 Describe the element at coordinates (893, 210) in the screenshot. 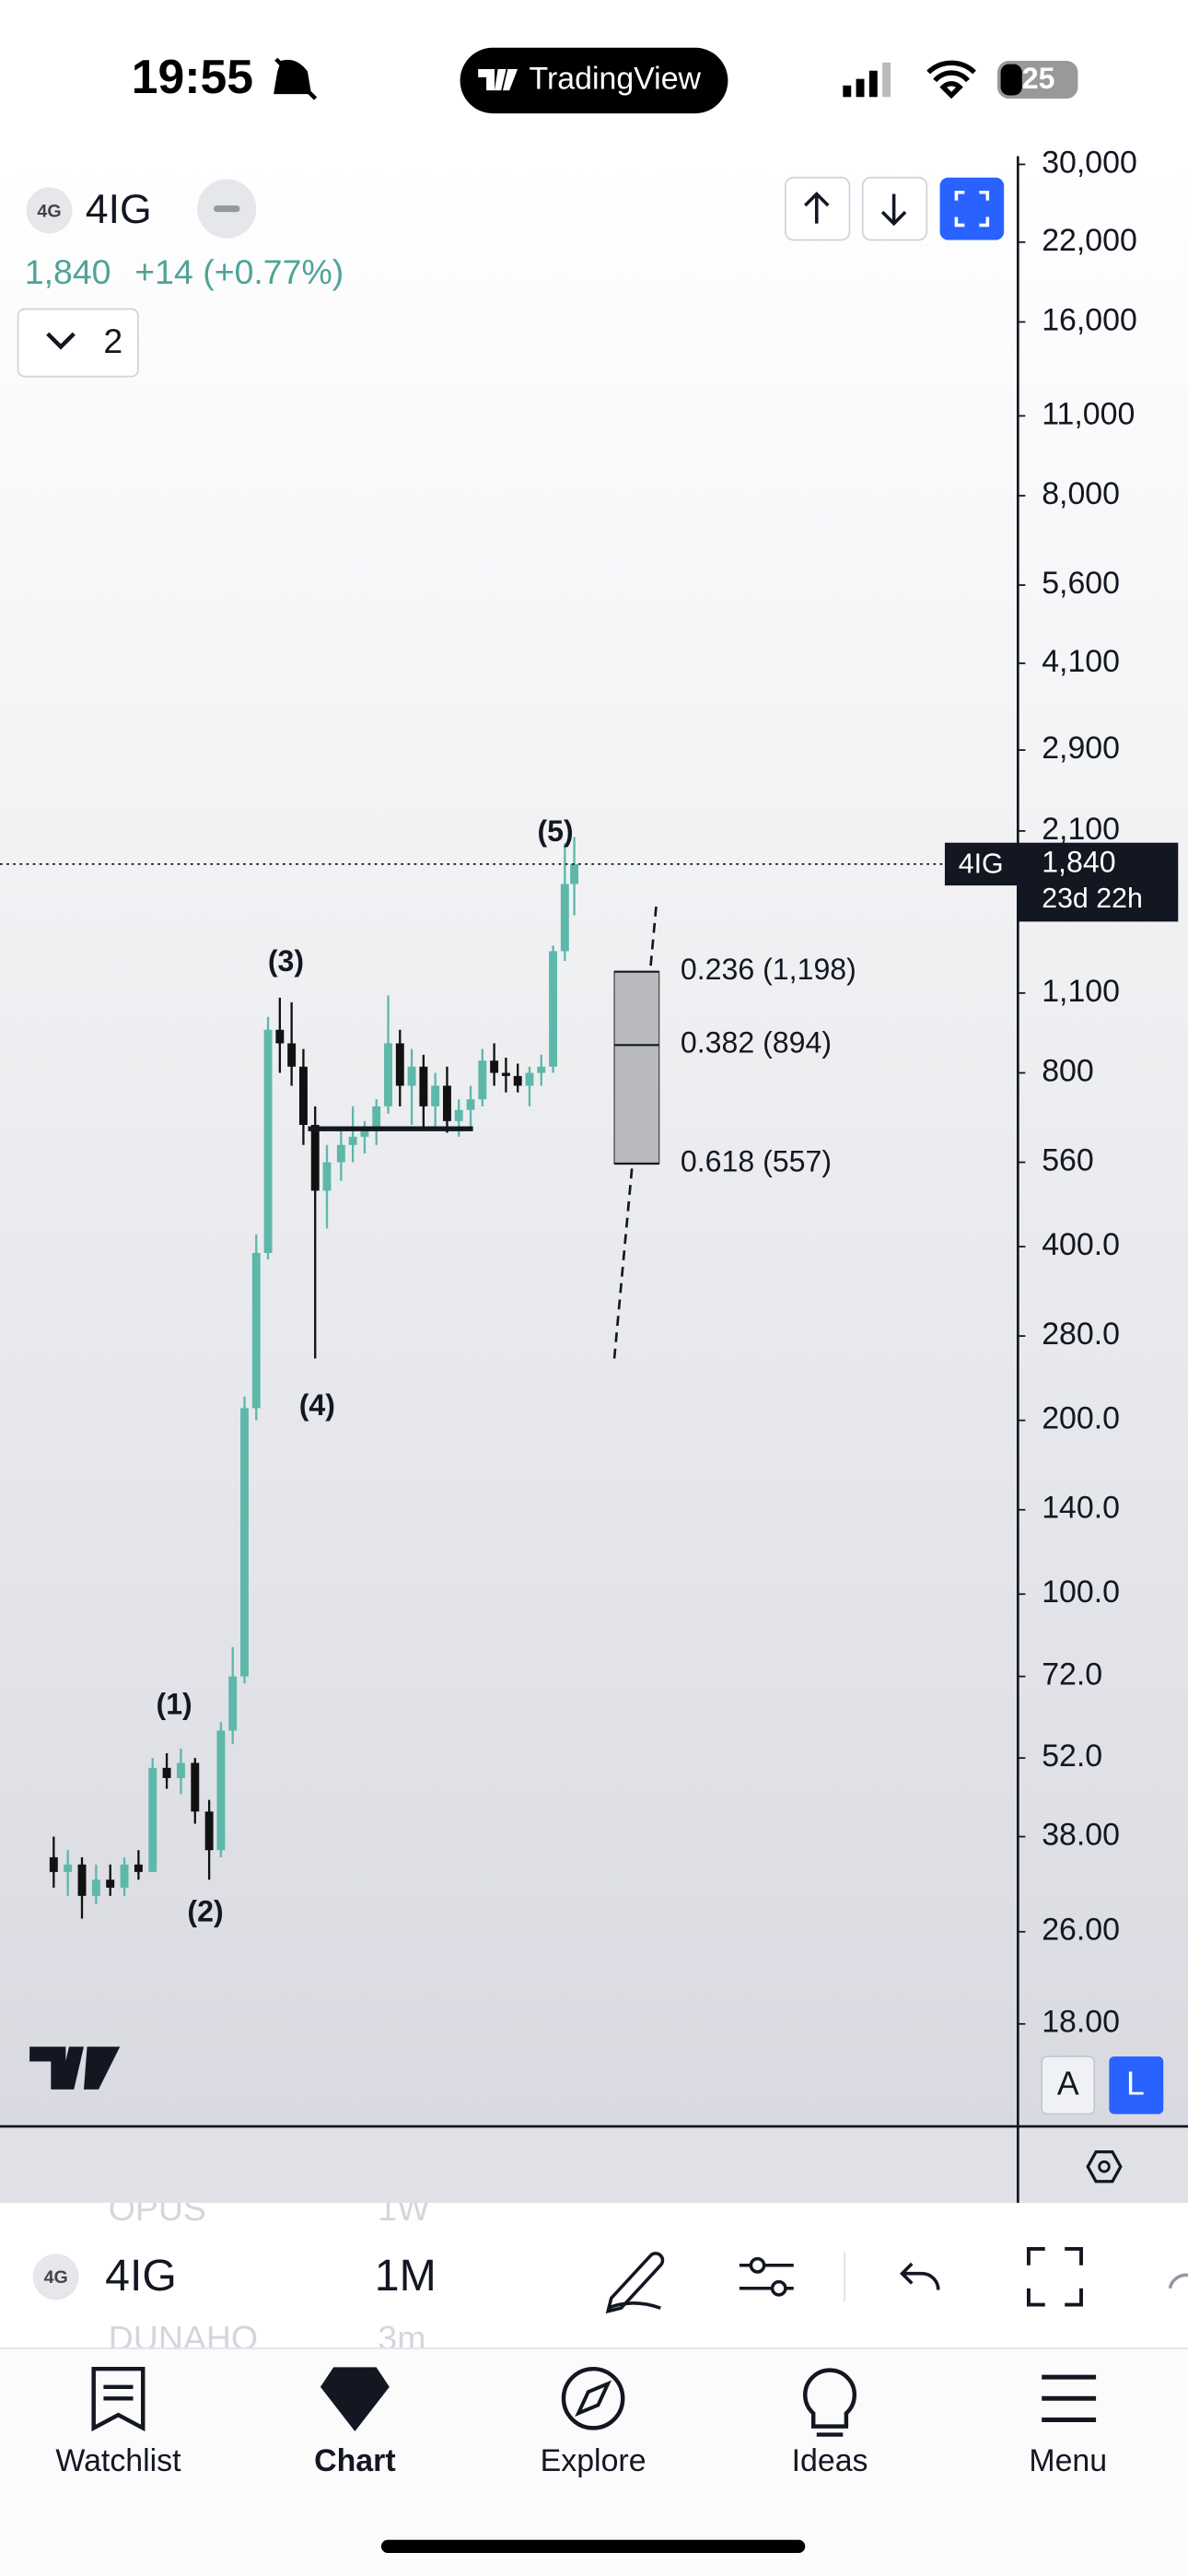

I see `arrow-down` at that location.